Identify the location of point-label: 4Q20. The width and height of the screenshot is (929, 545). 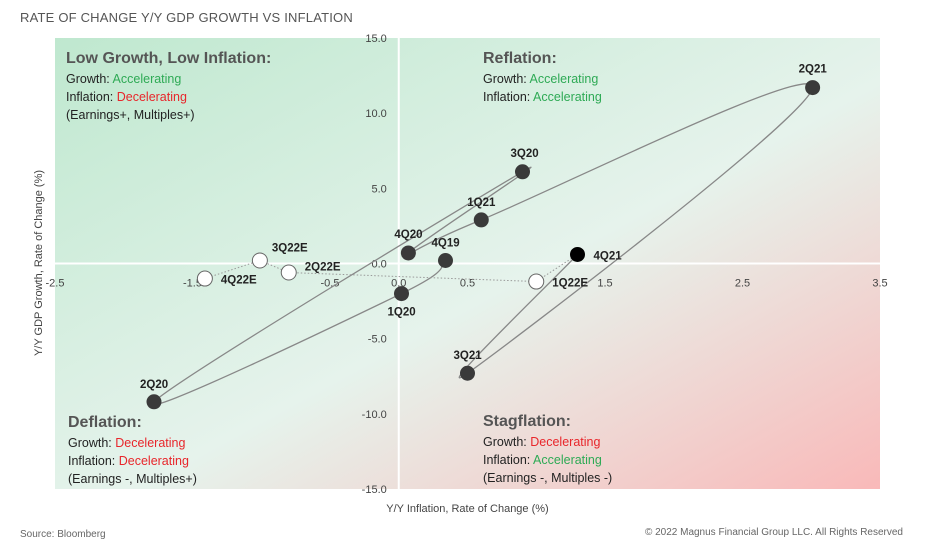
(408, 235).